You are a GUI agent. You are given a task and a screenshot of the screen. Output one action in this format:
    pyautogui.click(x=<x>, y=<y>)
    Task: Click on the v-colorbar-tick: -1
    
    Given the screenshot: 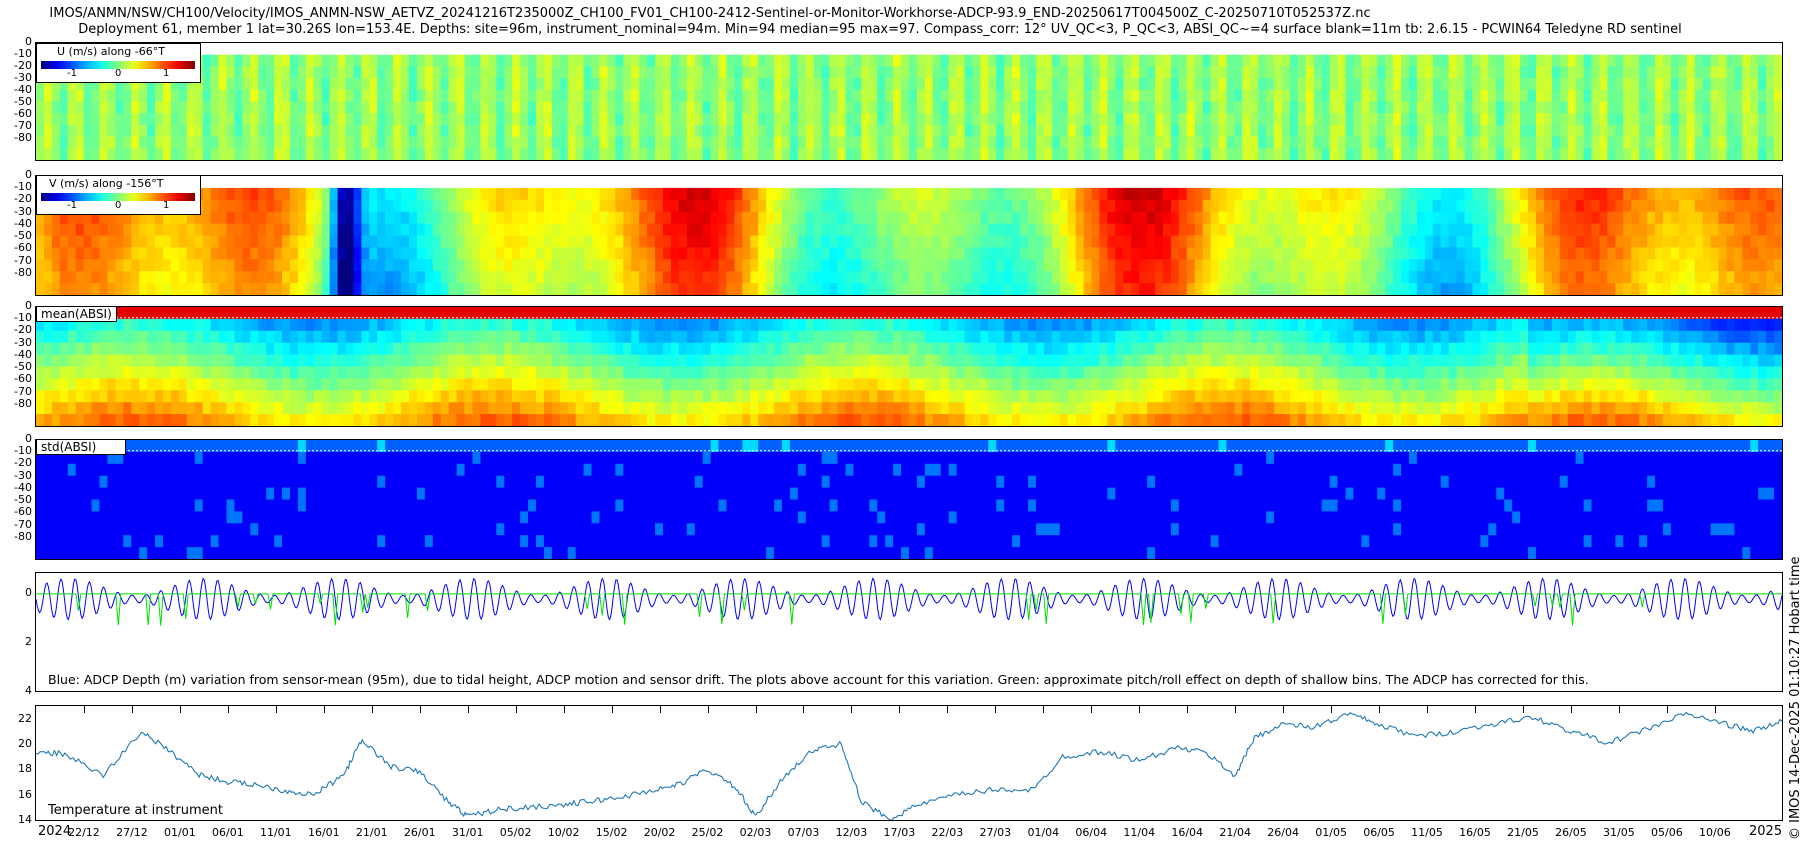 What is the action you would take?
    pyautogui.click(x=72, y=205)
    